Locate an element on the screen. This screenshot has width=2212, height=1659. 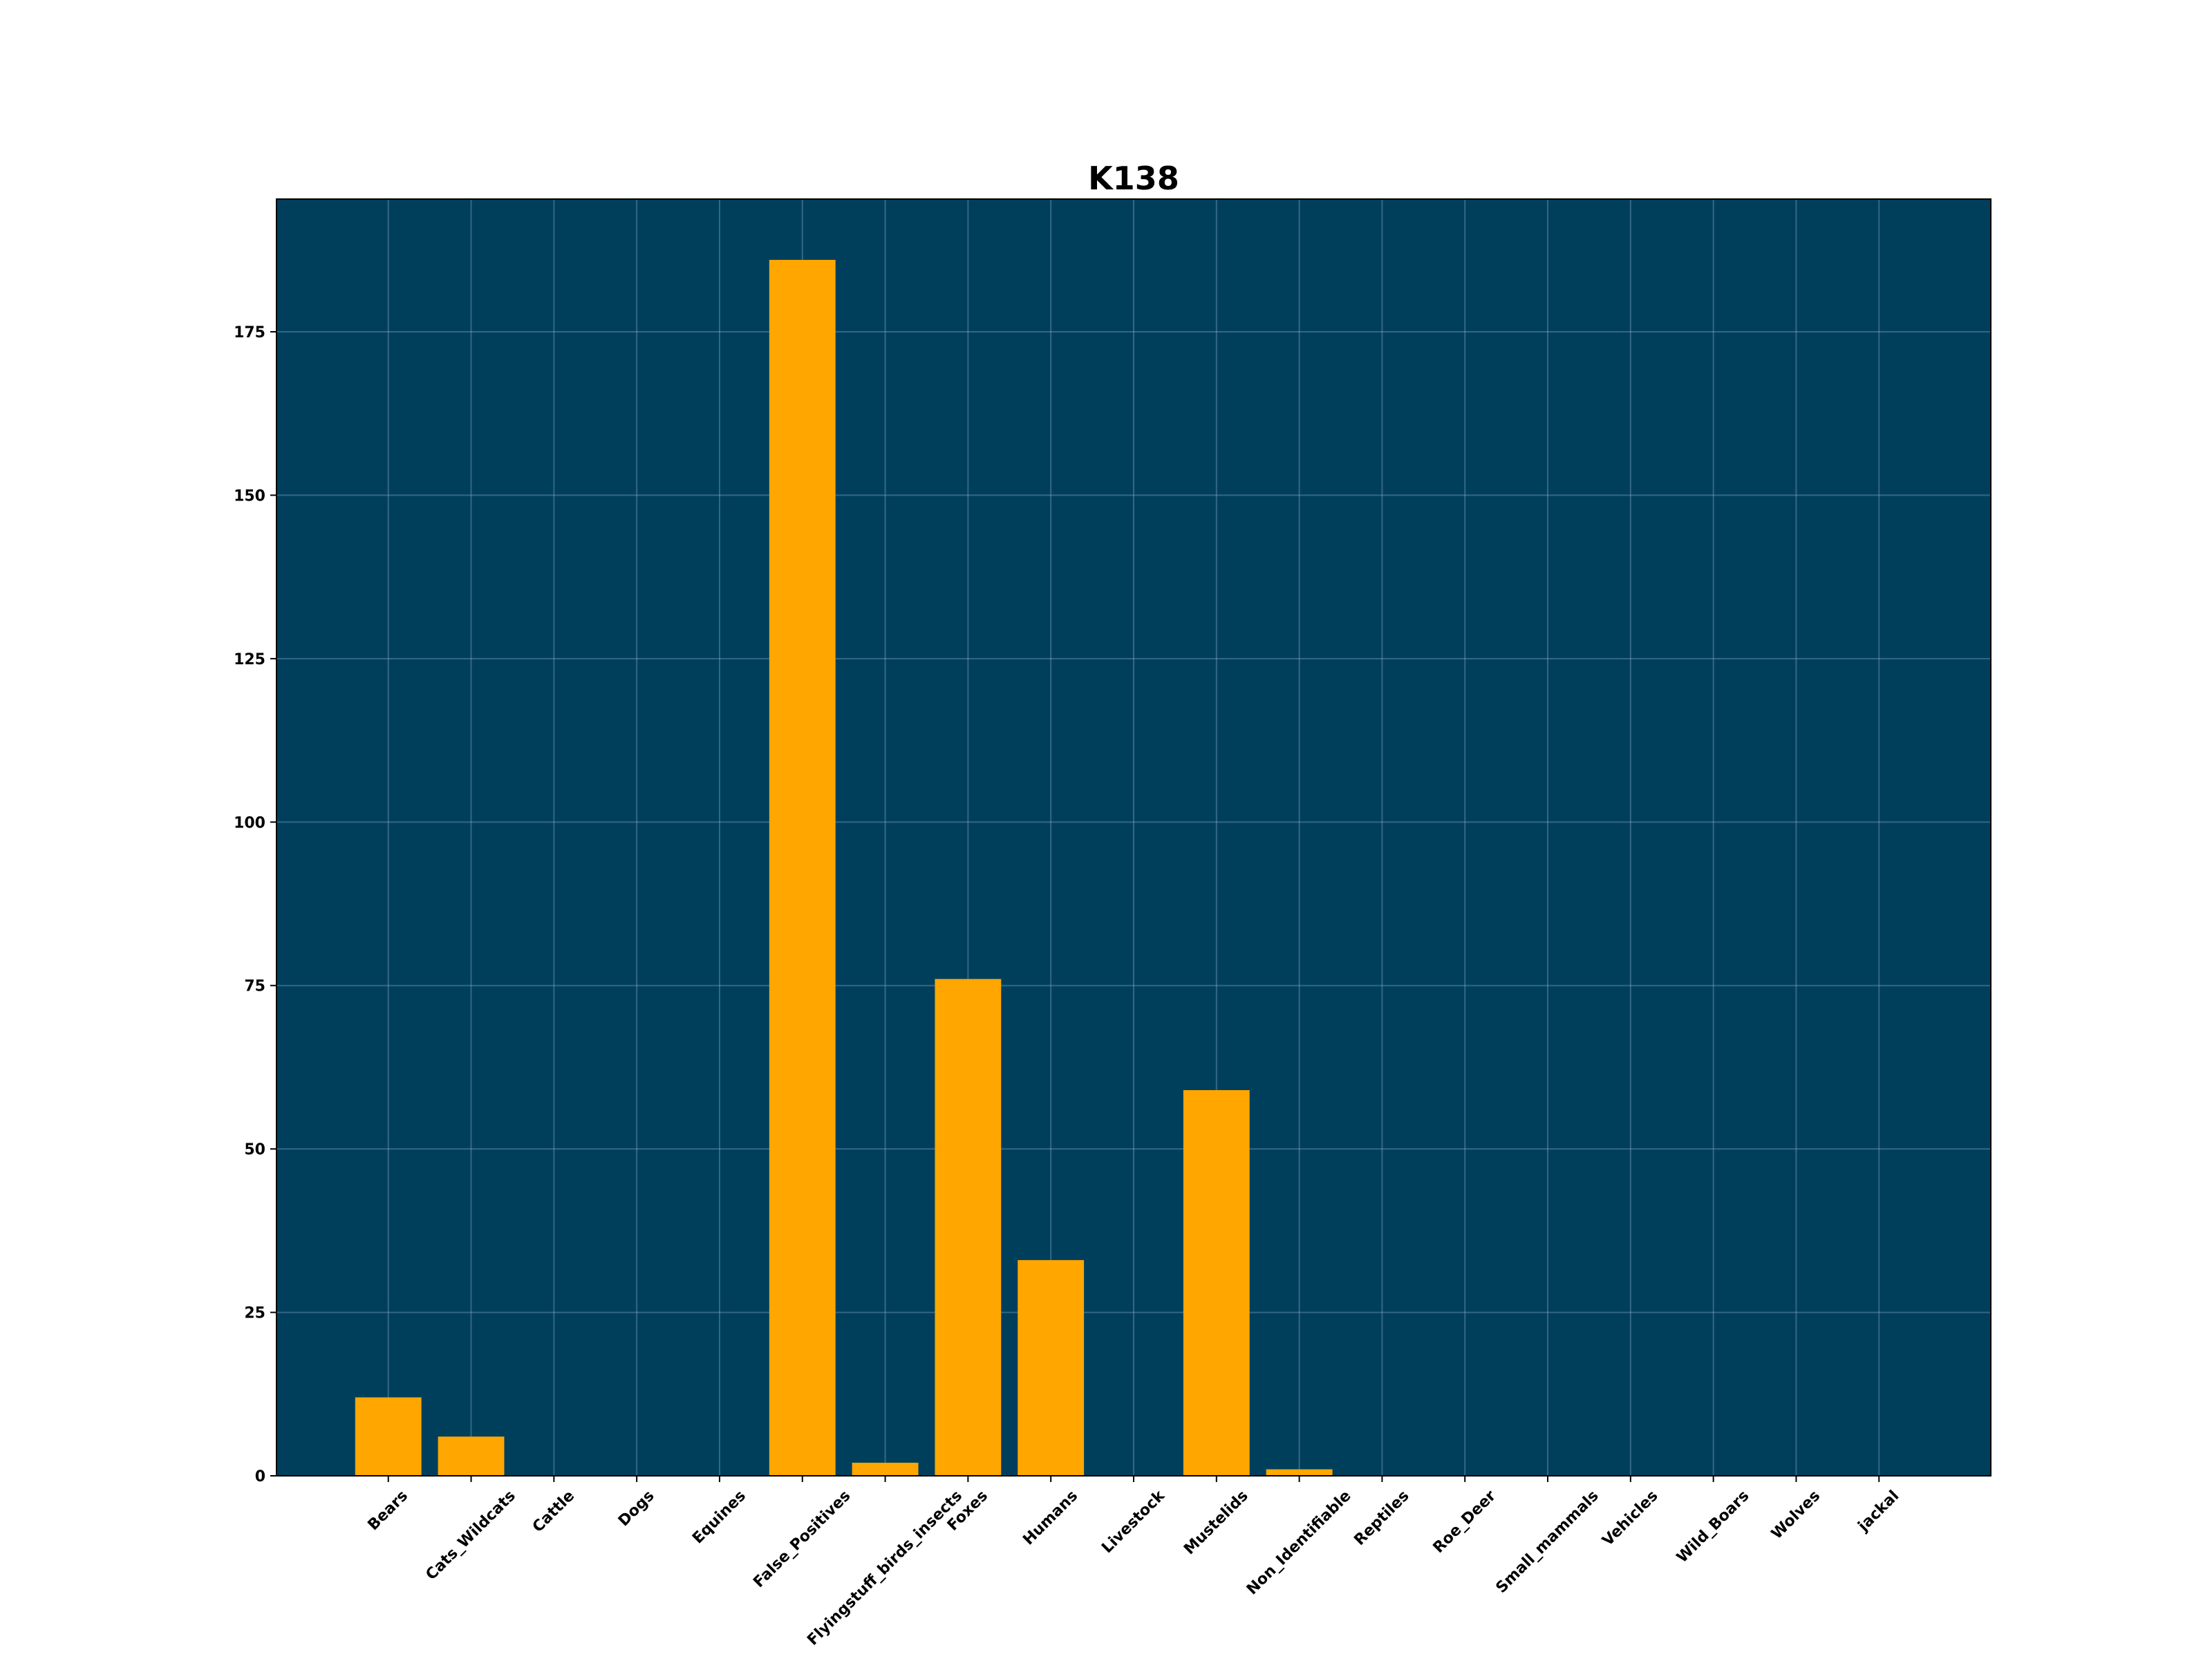
x-tick-label: False_Positives is located at coordinates (802, 1540).